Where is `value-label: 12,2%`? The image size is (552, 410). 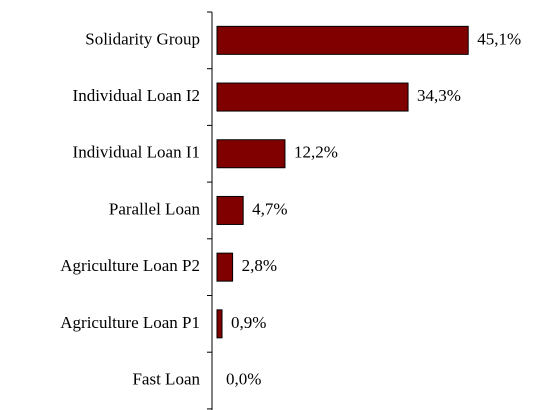
value-label: 12,2% is located at coordinates (316, 152).